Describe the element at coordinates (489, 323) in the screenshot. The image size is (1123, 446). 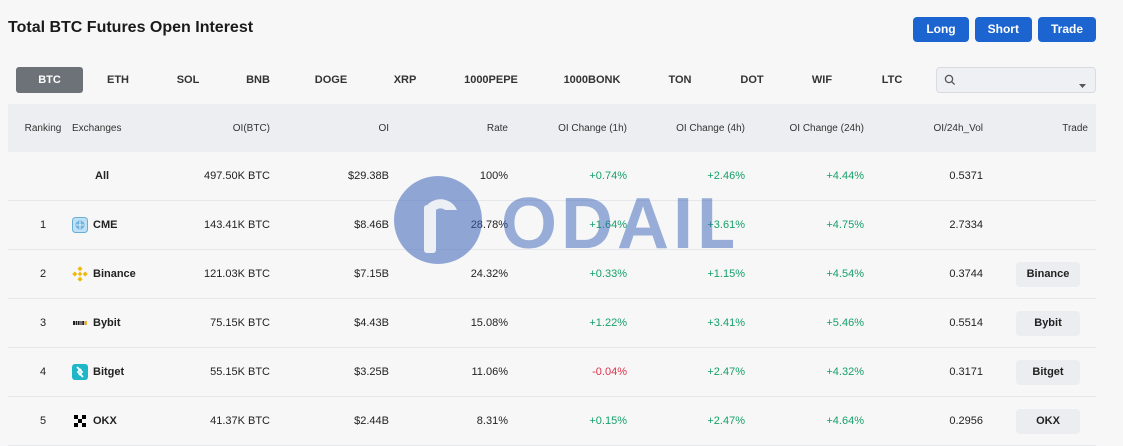
I see `rate-cell: 15.08%` at that location.